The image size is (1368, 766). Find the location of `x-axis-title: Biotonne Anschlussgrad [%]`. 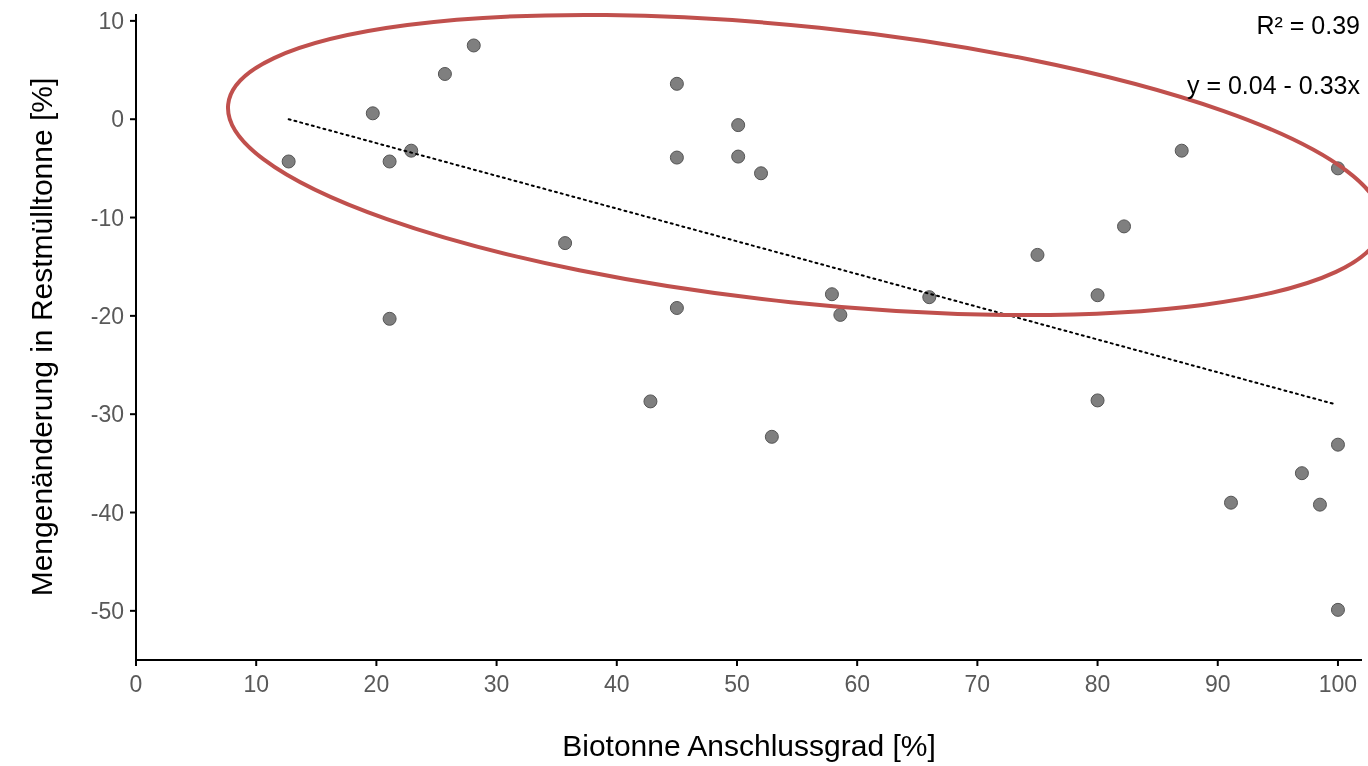

x-axis-title: Biotonne Anschlussgrad [%] is located at coordinates (749, 745).